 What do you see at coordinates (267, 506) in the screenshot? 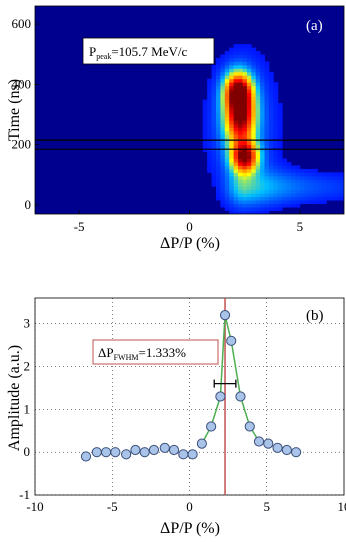
I see `x-tick-label: 5` at bounding box center [267, 506].